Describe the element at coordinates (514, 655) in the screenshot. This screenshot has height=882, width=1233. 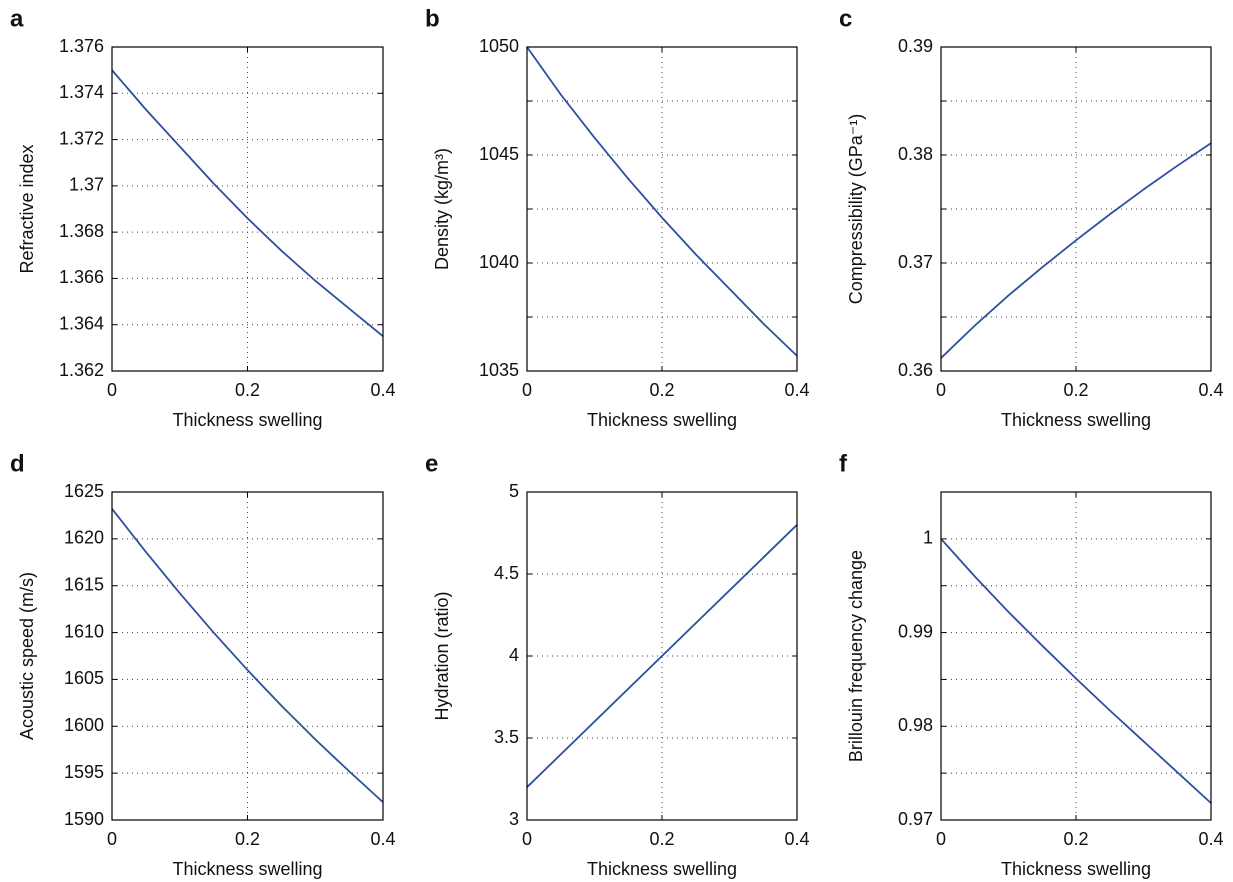
I see `y-tick-label: 4` at that location.